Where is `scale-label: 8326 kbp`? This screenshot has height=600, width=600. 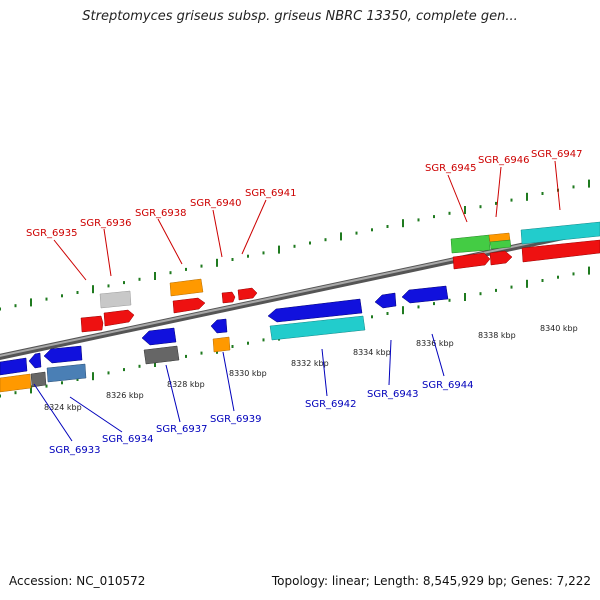 scale-label: 8326 kbp is located at coordinates (125, 395).